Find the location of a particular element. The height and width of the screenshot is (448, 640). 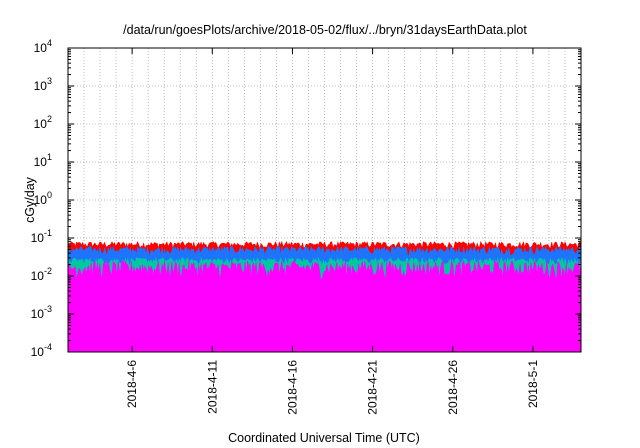

y-tick-exponent: 2 is located at coordinates (49, 119).